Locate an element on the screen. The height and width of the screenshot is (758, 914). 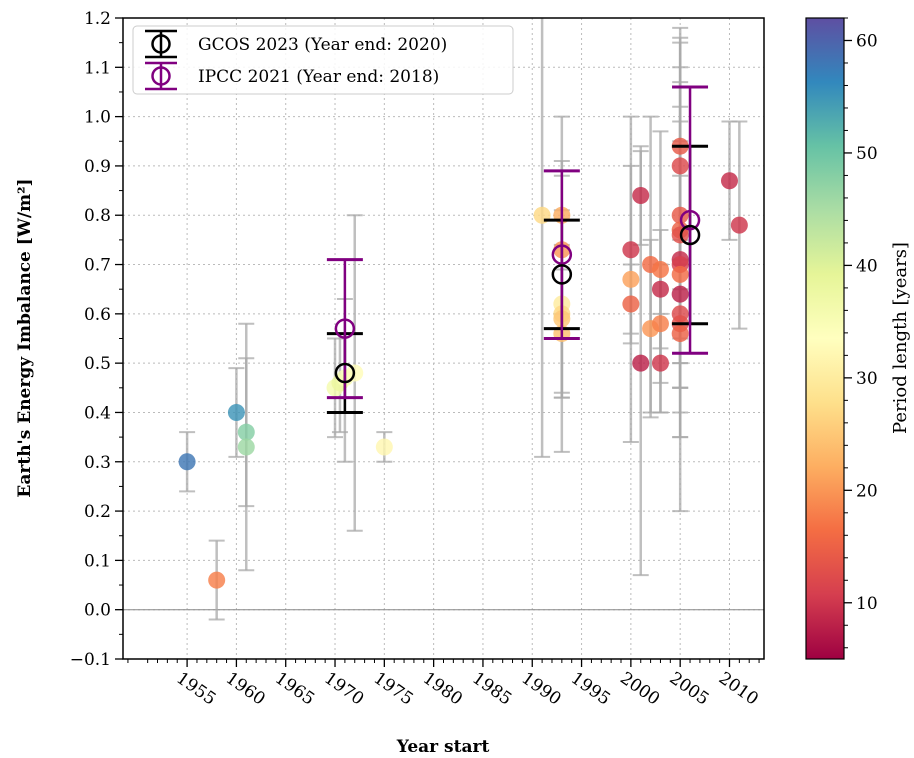
x-tick-label: 1955 is located at coordinates (196, 688).